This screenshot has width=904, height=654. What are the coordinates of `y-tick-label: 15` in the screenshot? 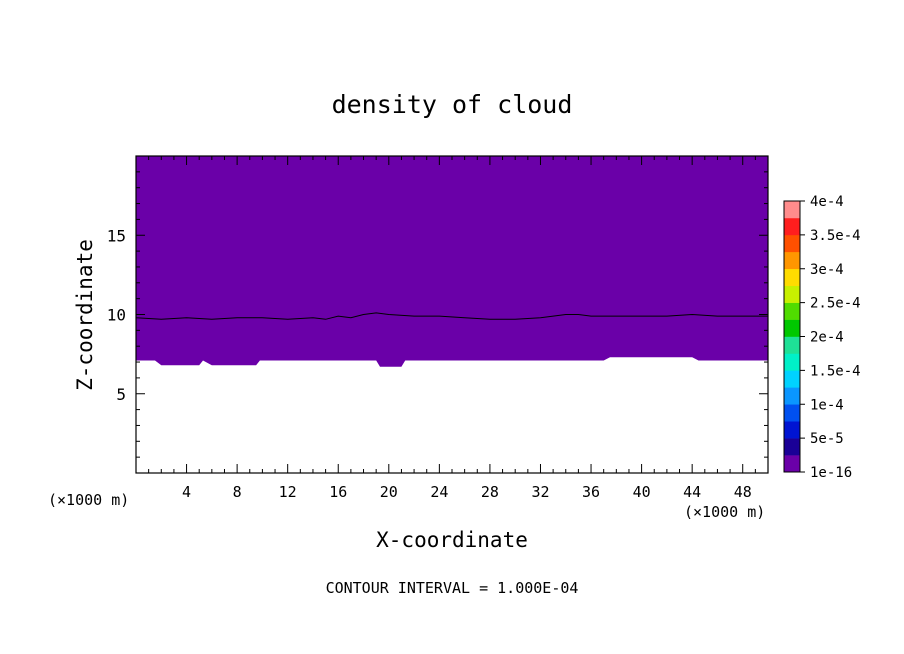 It's located at (116, 235).